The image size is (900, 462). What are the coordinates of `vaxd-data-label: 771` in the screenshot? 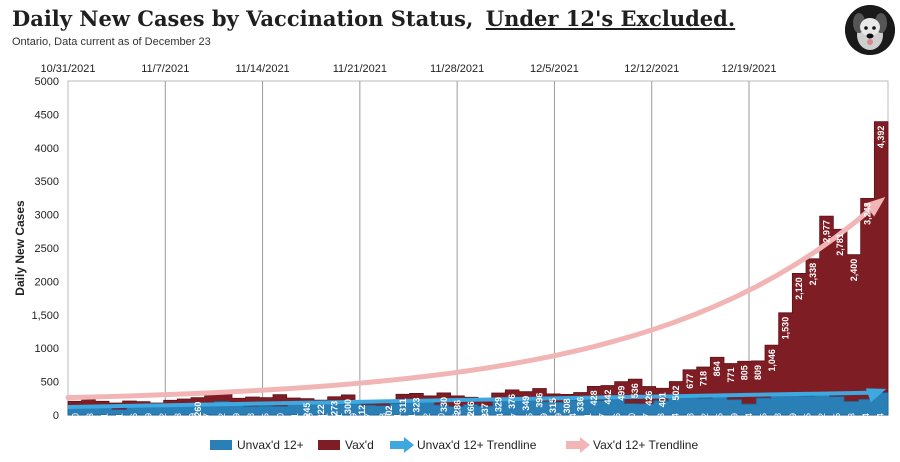 It's located at (731, 374).